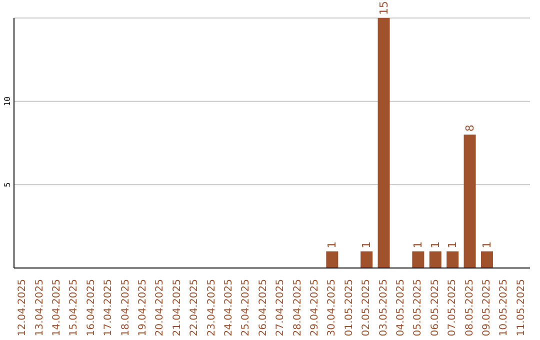  Describe the element at coordinates (74, 307) in the screenshot. I see `x-tick-label: 15.04.2025` at that location.